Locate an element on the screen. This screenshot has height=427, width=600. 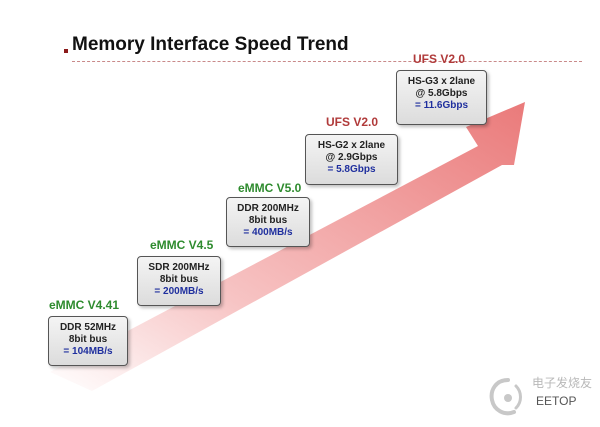
page-title: Memory Interface Speed Trend is located at coordinates (210, 44).